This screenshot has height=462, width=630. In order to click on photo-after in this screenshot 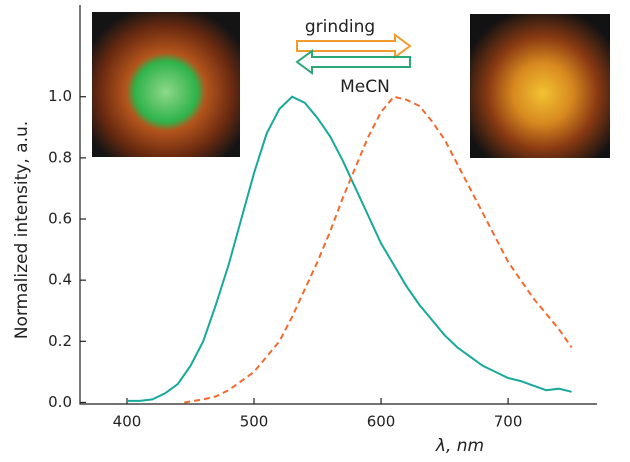, I will do `click(540, 86)`.